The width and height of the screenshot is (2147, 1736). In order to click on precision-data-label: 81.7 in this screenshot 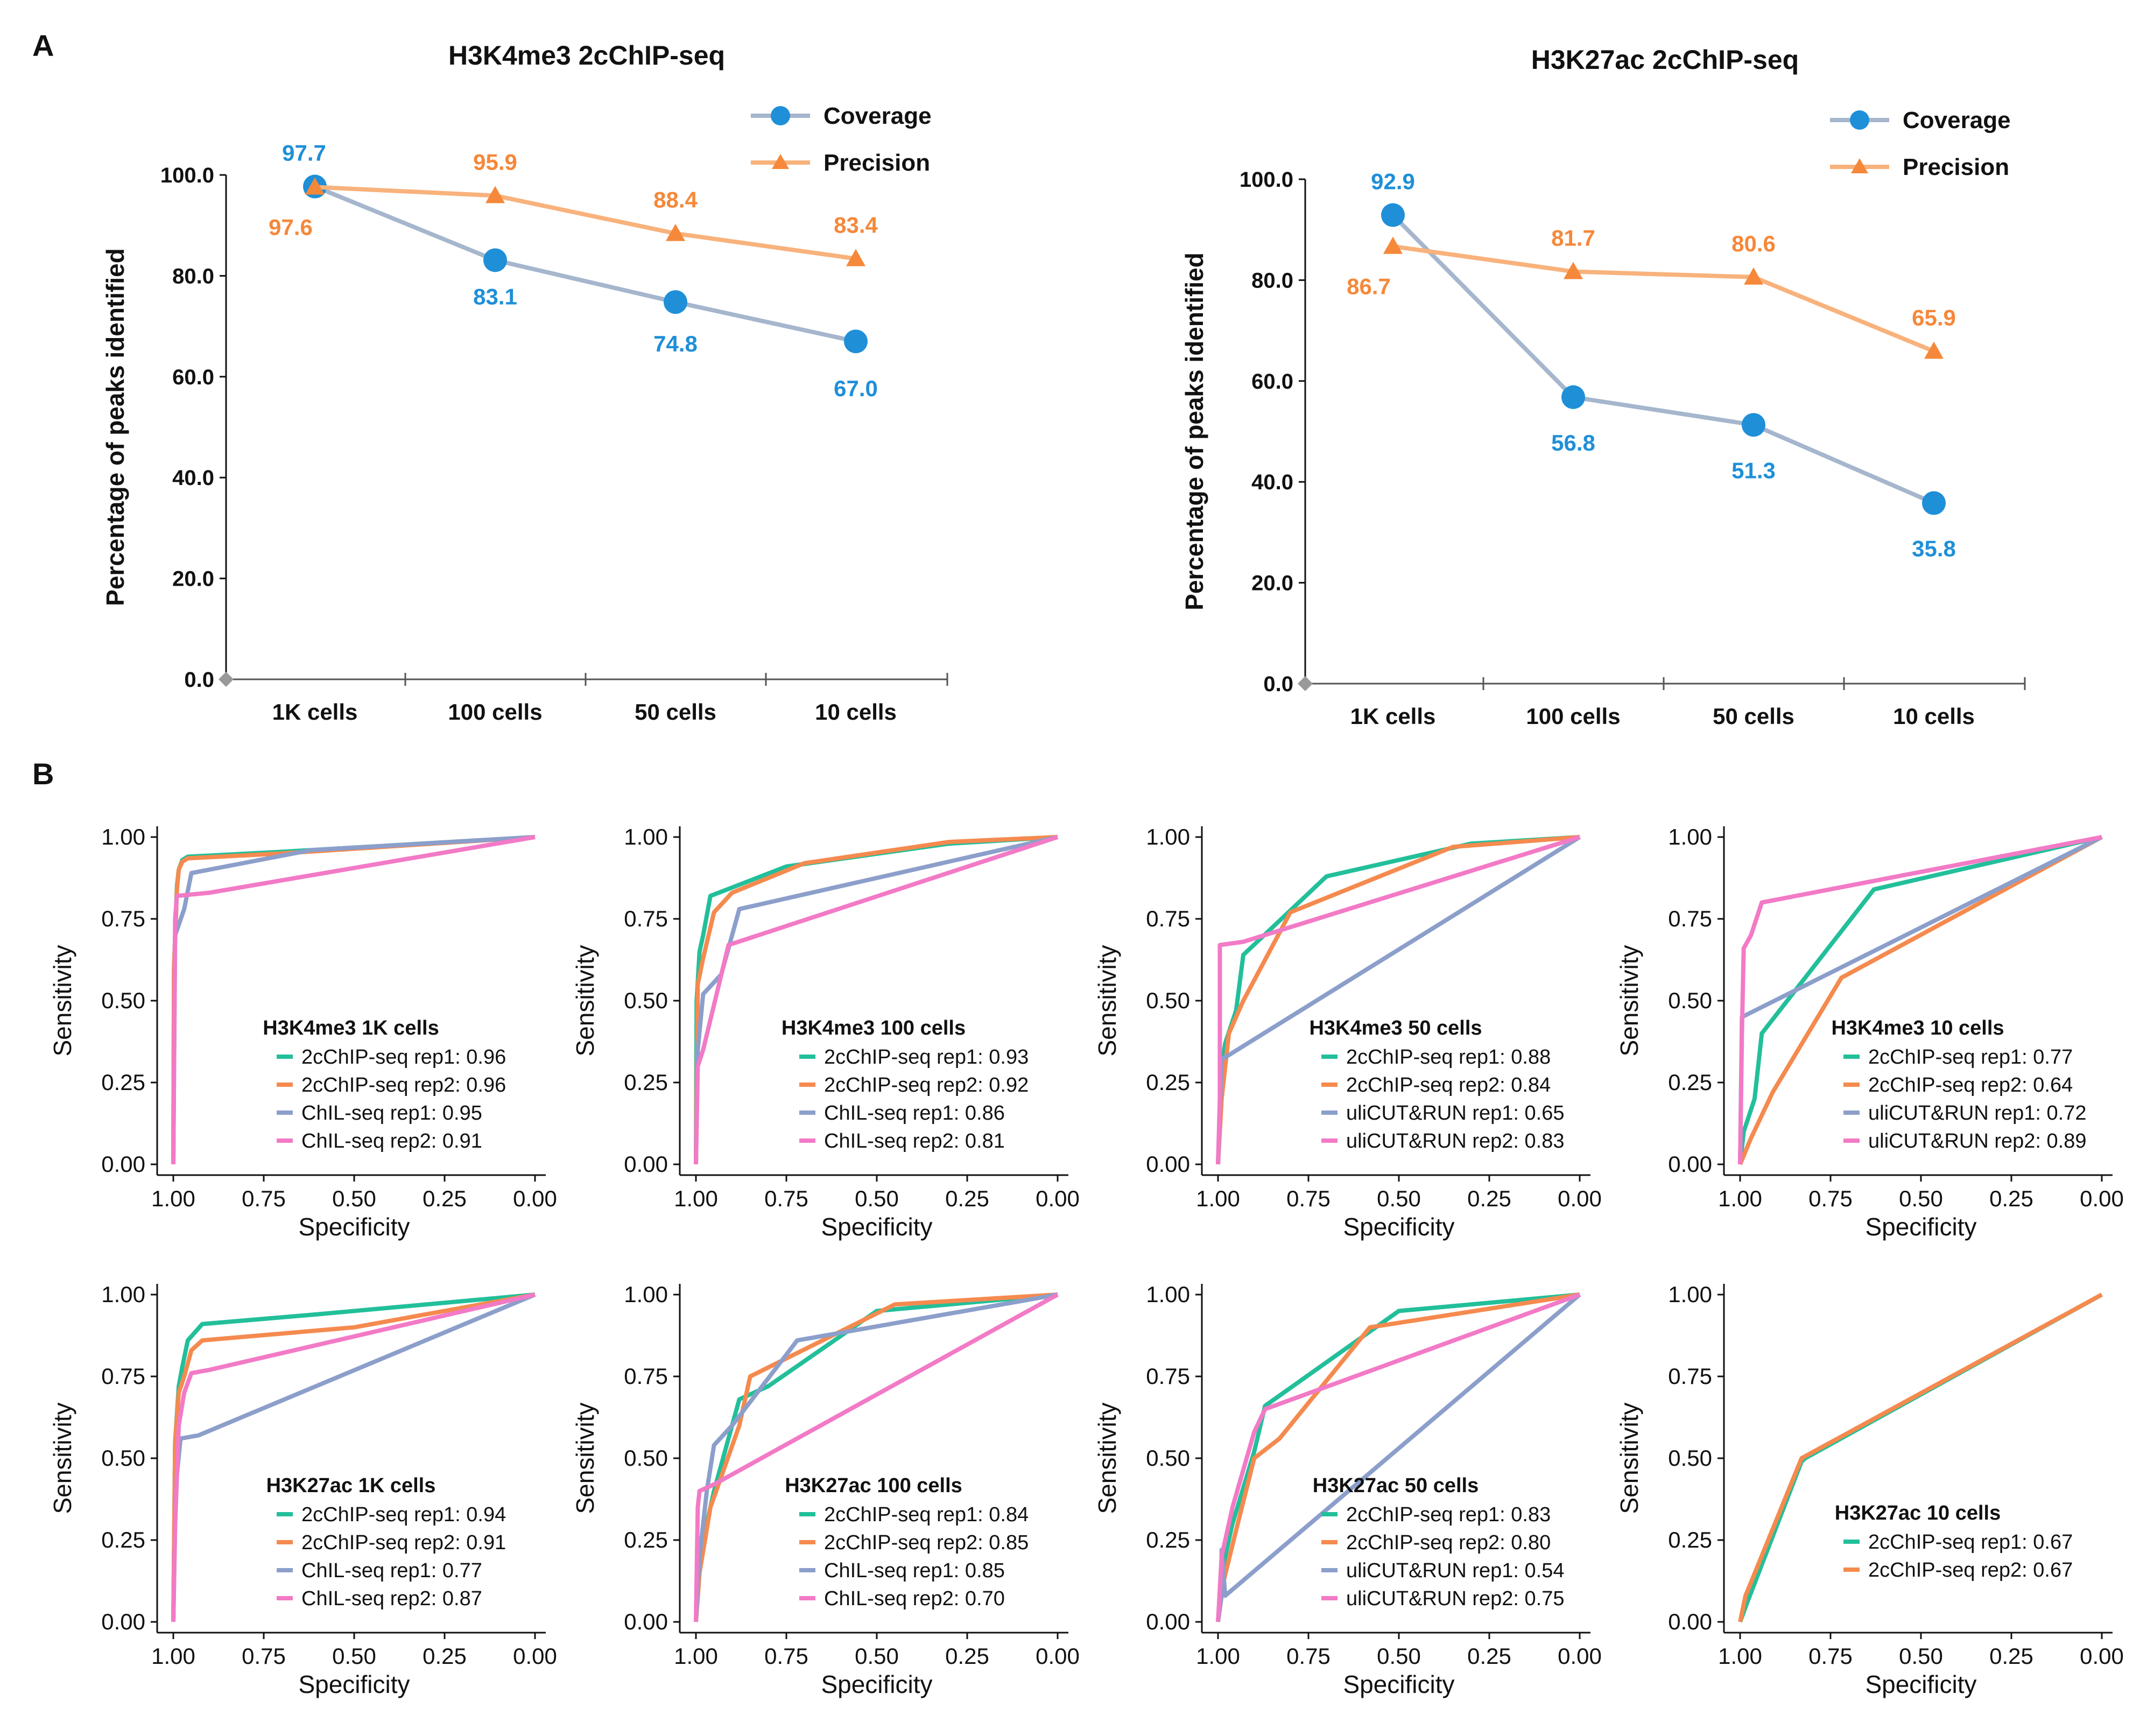, I will do `click(1573, 237)`.